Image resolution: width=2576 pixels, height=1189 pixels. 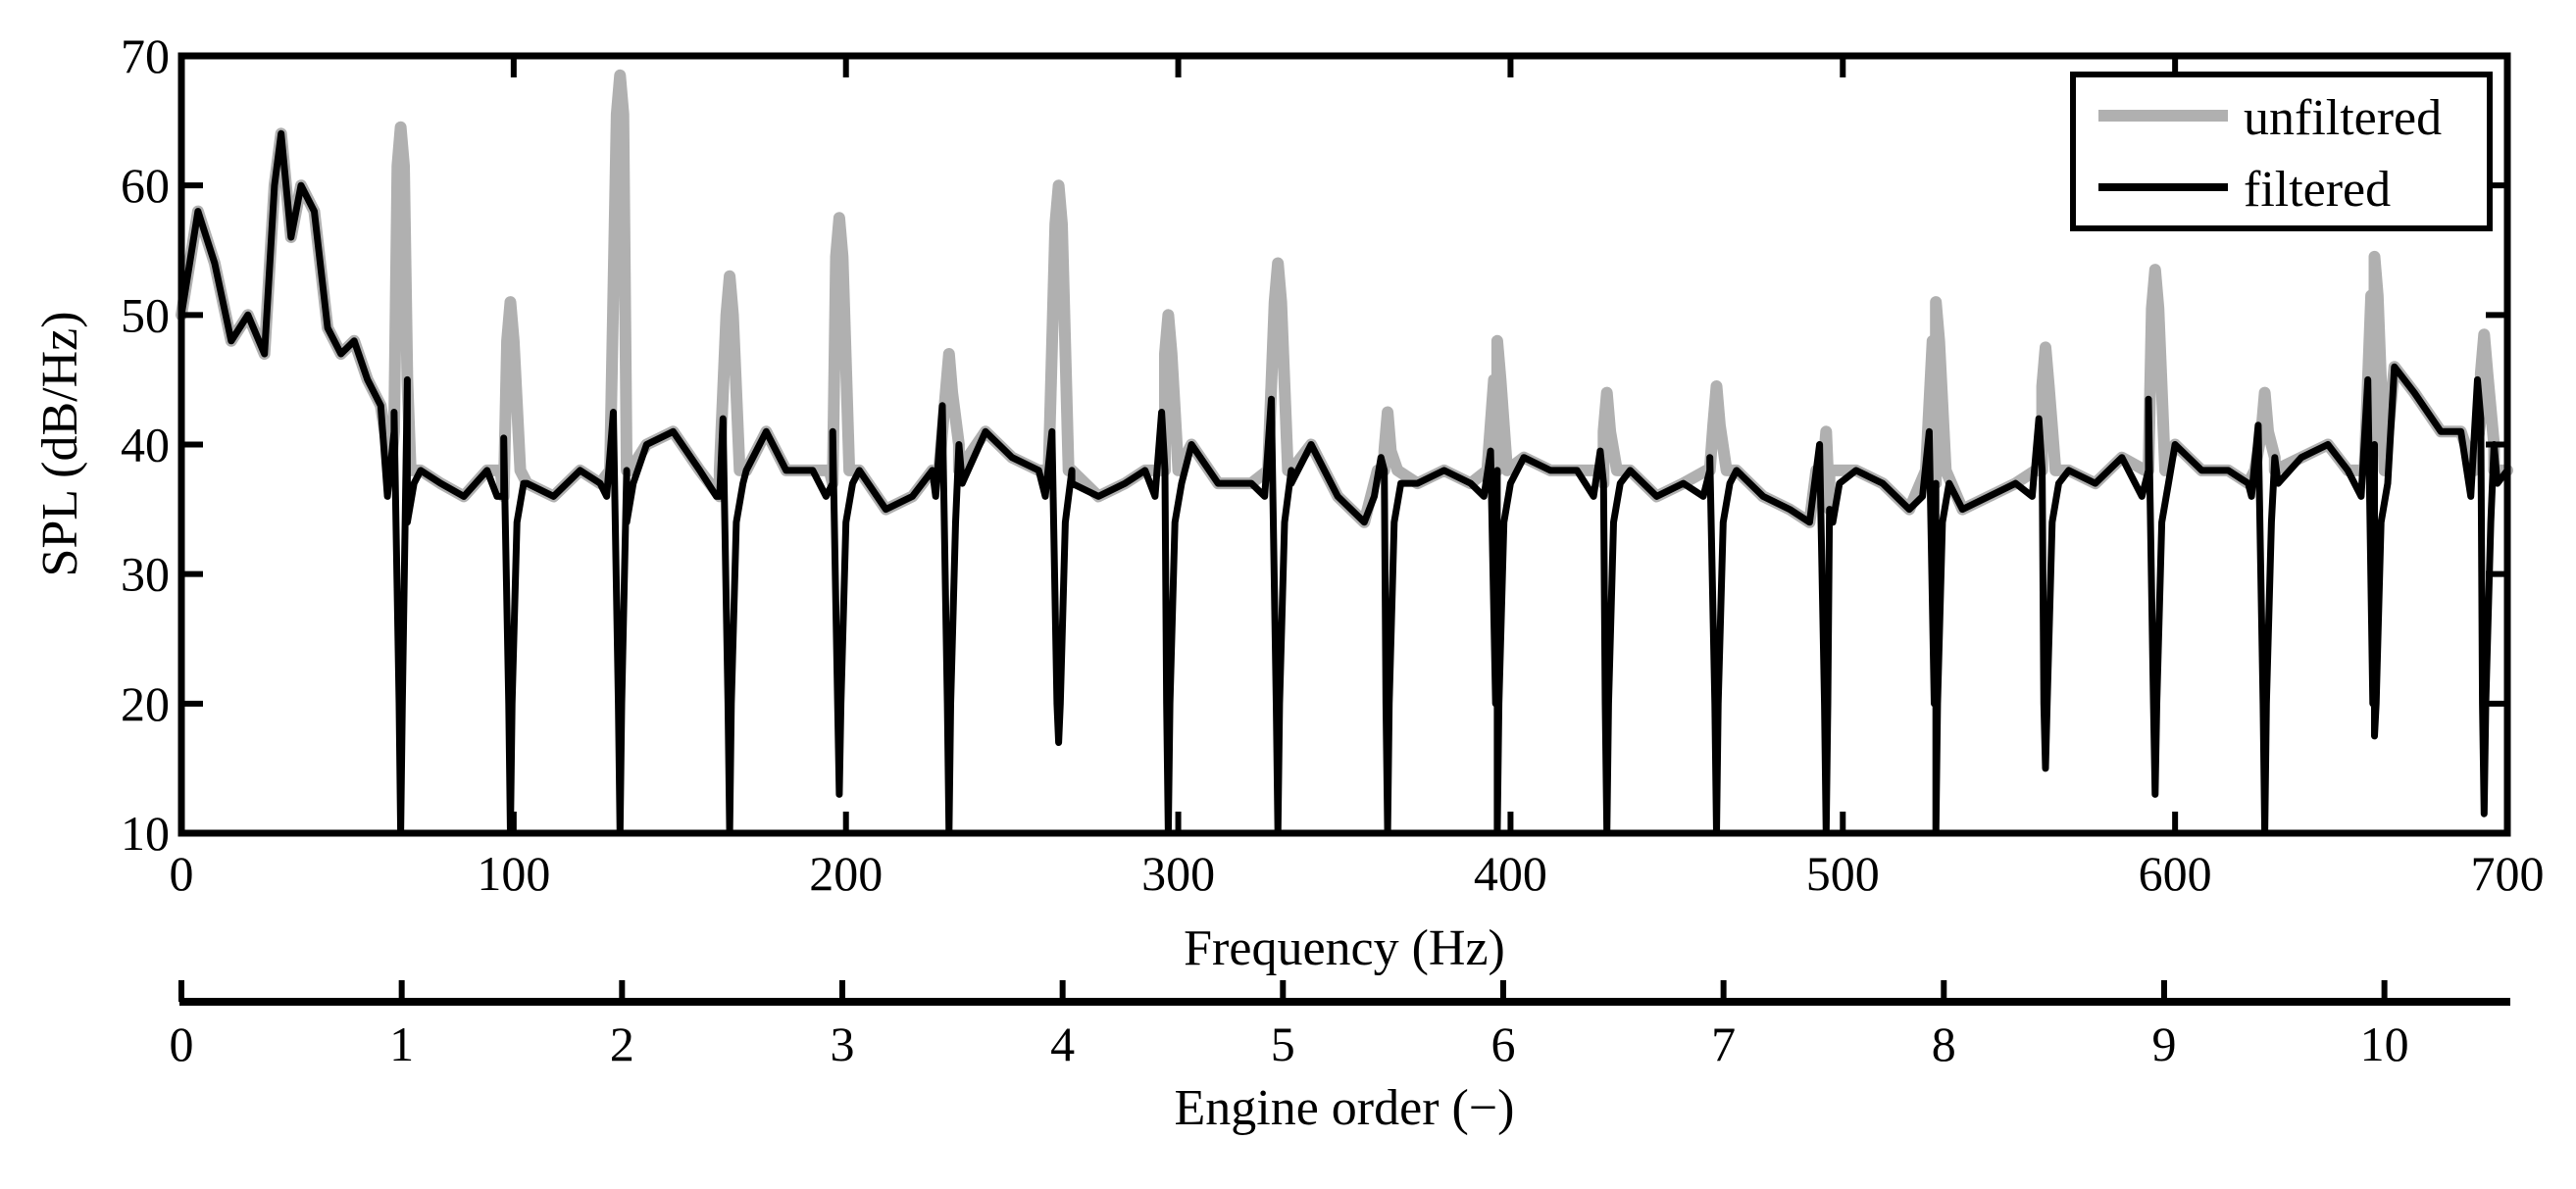 What do you see at coordinates (145, 574) in the screenshot?
I see `y-tick-label: 30` at bounding box center [145, 574].